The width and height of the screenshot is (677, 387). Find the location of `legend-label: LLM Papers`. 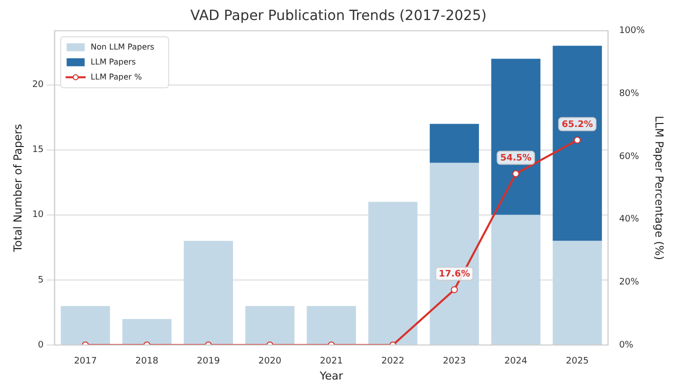

legend-label: LLM Papers is located at coordinates (113, 61).